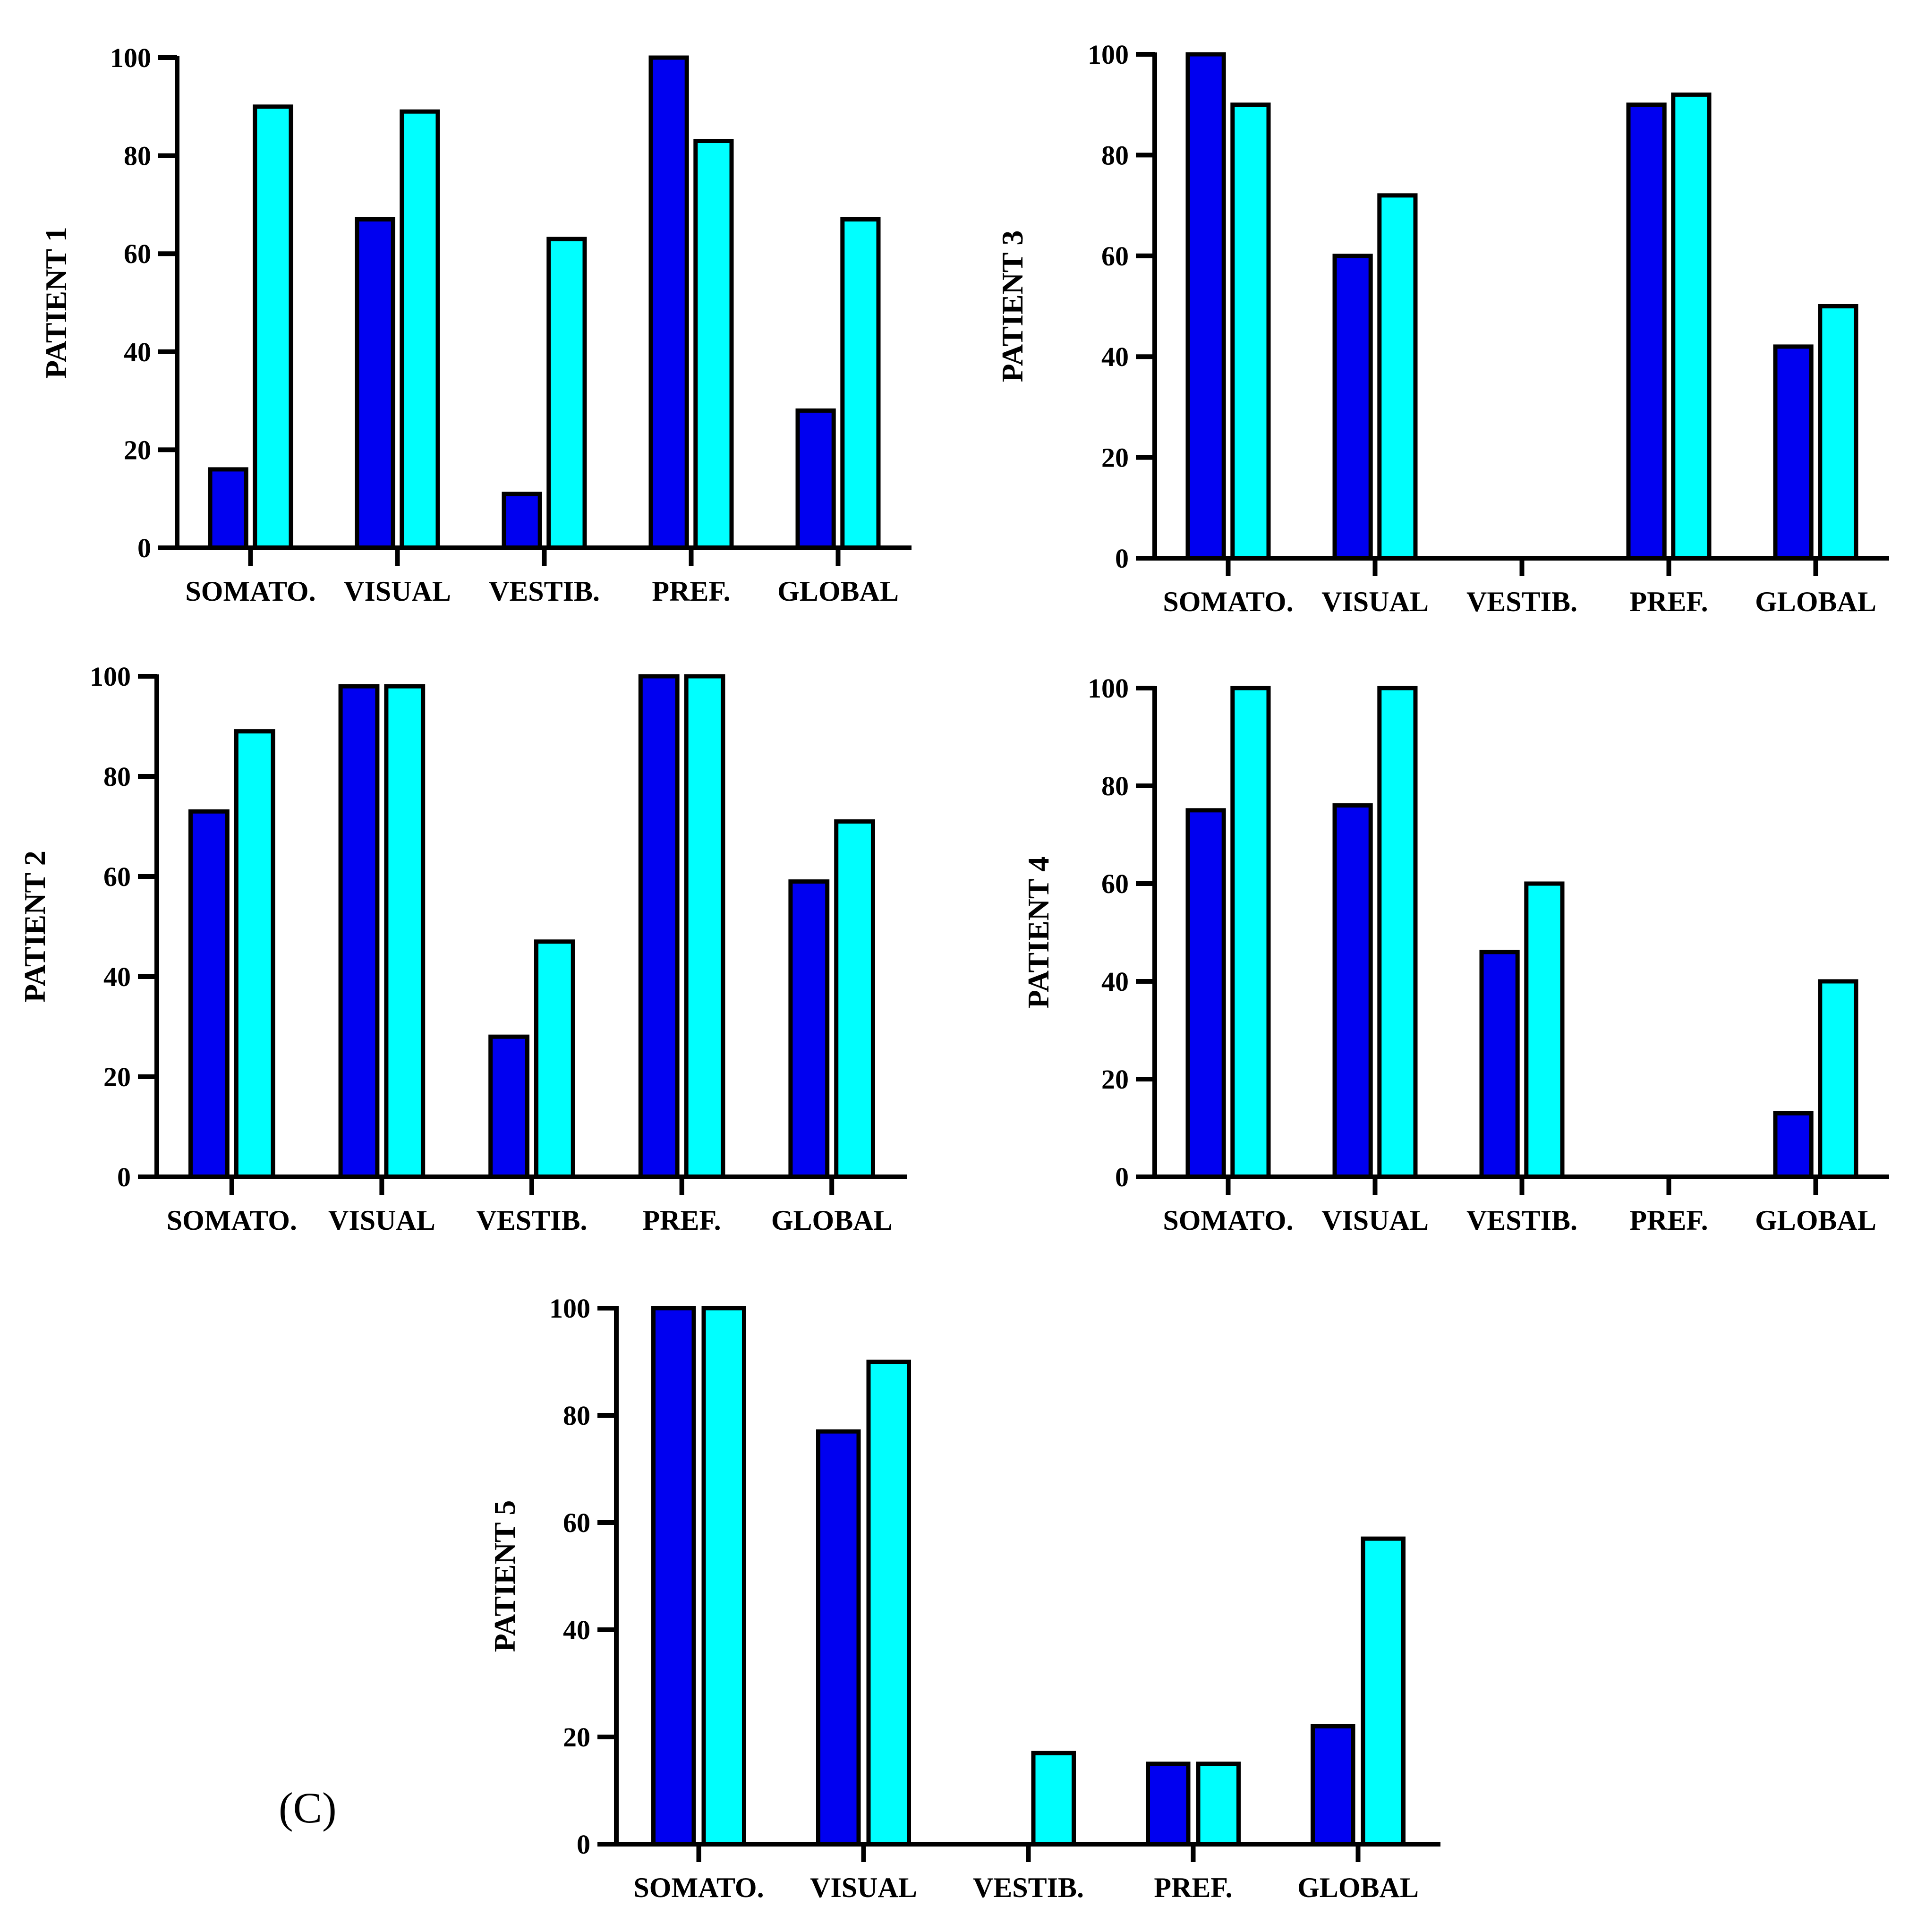  Describe the element at coordinates (1039, 933) in the screenshot. I see `y-axis-label: PATIENT 4` at that location.